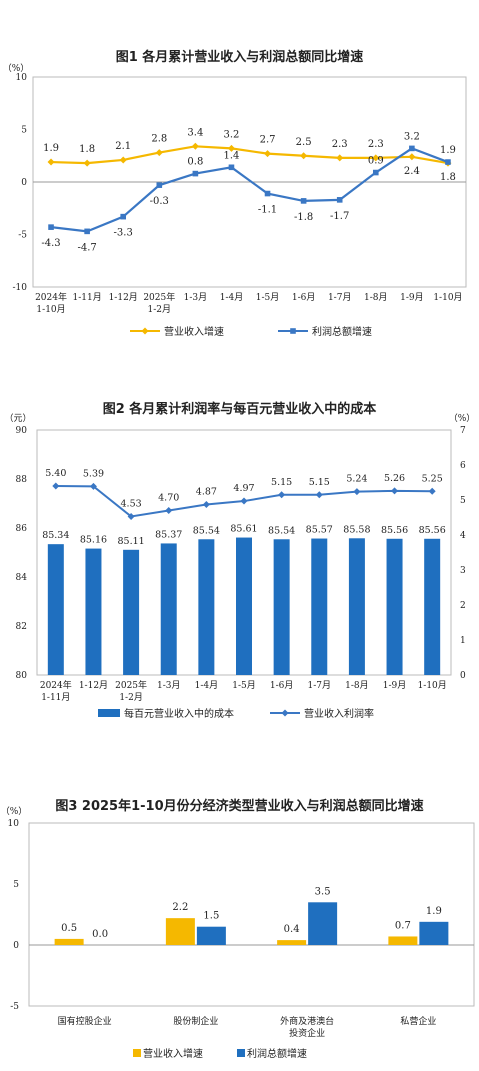 Image resolution: width=479 pixels, height=1071 pixels. What do you see at coordinates (463, 431) in the screenshot?
I see `y2-tick-label: 7` at bounding box center [463, 431].